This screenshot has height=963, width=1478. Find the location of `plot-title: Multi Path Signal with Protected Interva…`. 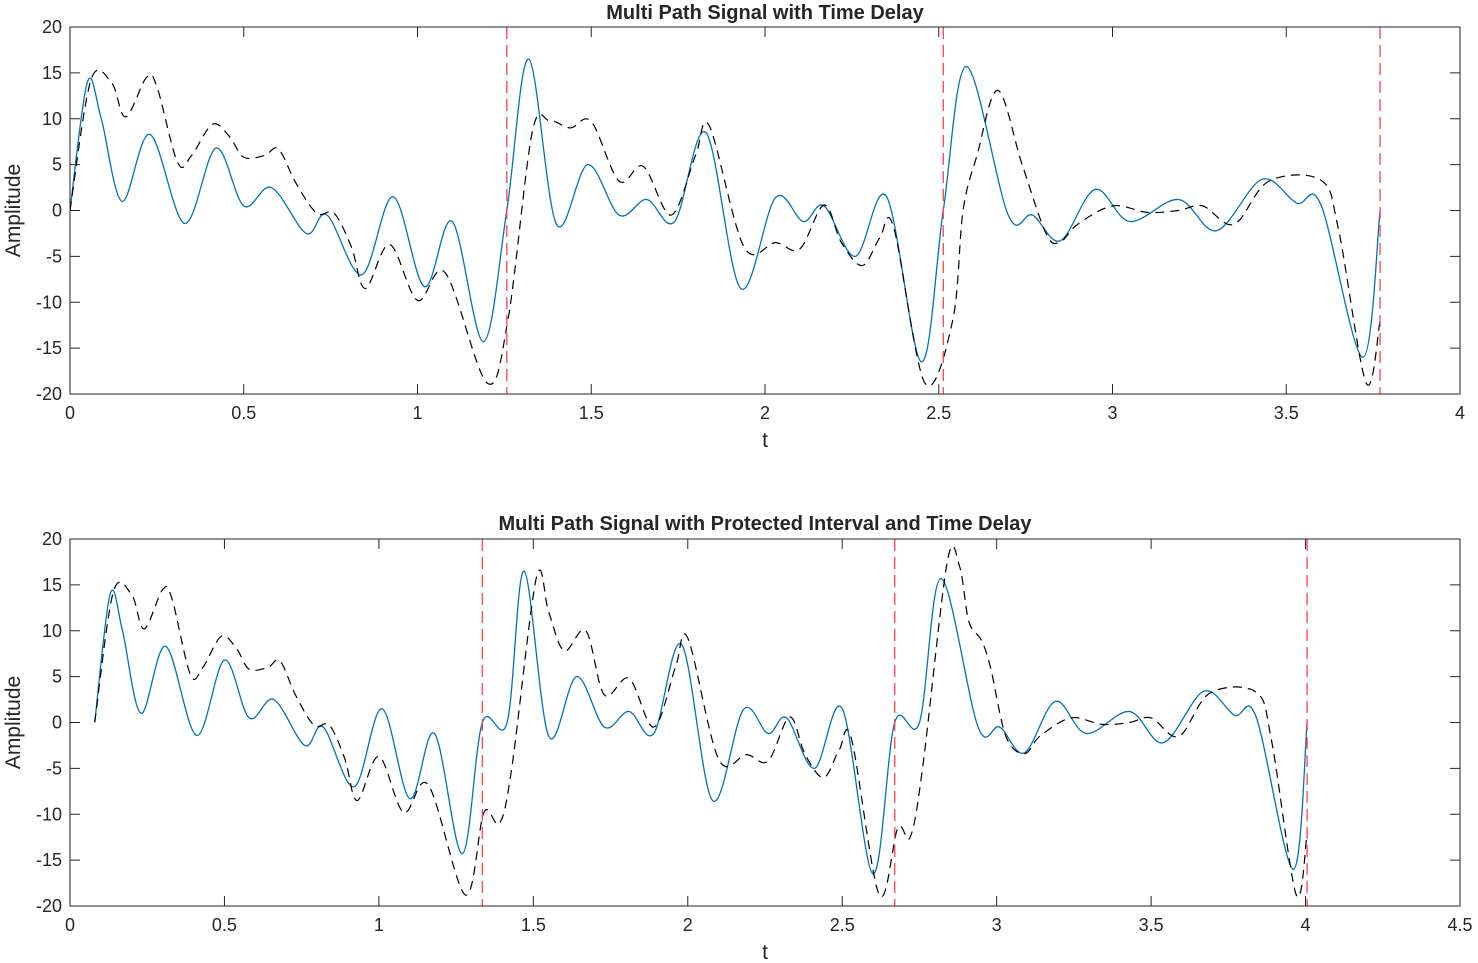

plot-title: Multi Path Signal with Protected Interva… is located at coordinates (765, 524).